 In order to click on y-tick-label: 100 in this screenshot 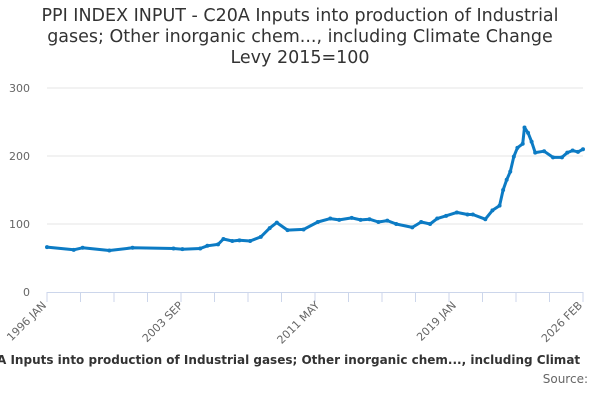, I will do `click(19, 224)`.